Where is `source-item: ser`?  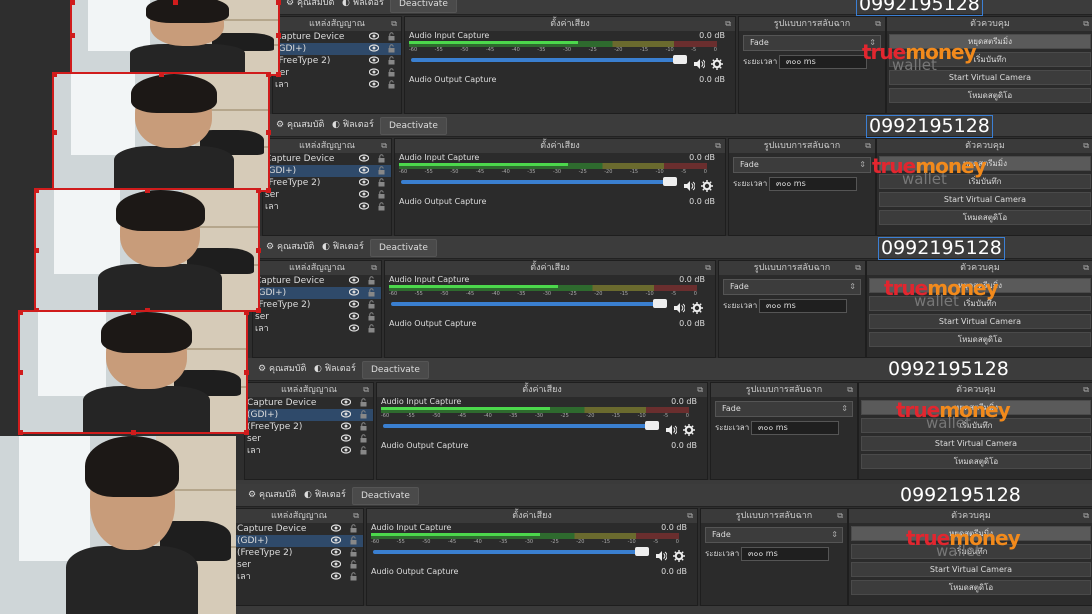
source-item: ser is located at coordinates (317, 317).